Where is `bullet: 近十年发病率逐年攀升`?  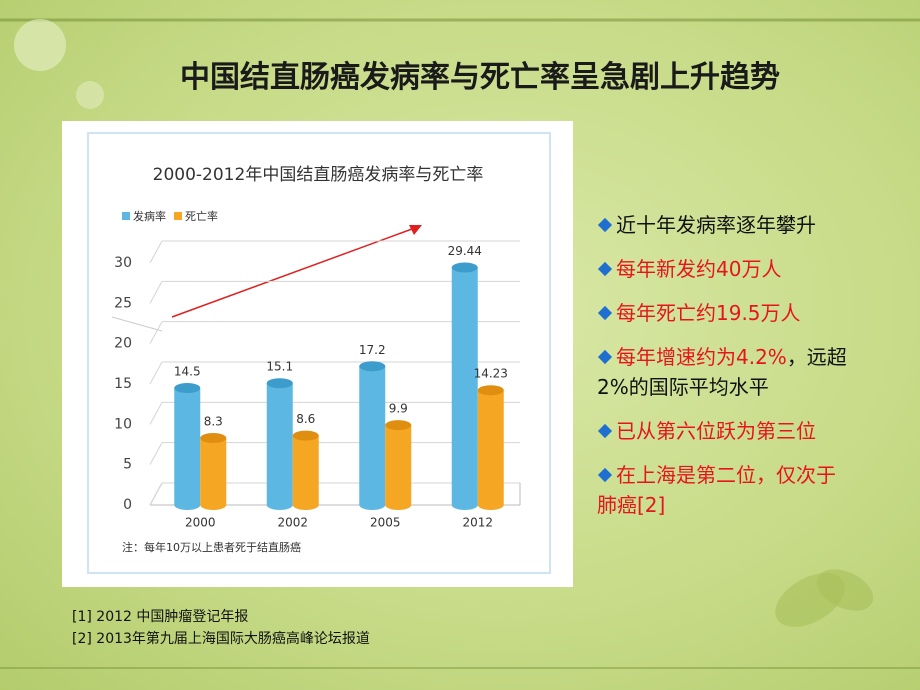 bullet: 近十年发病率逐年攀升 is located at coordinates (722, 225).